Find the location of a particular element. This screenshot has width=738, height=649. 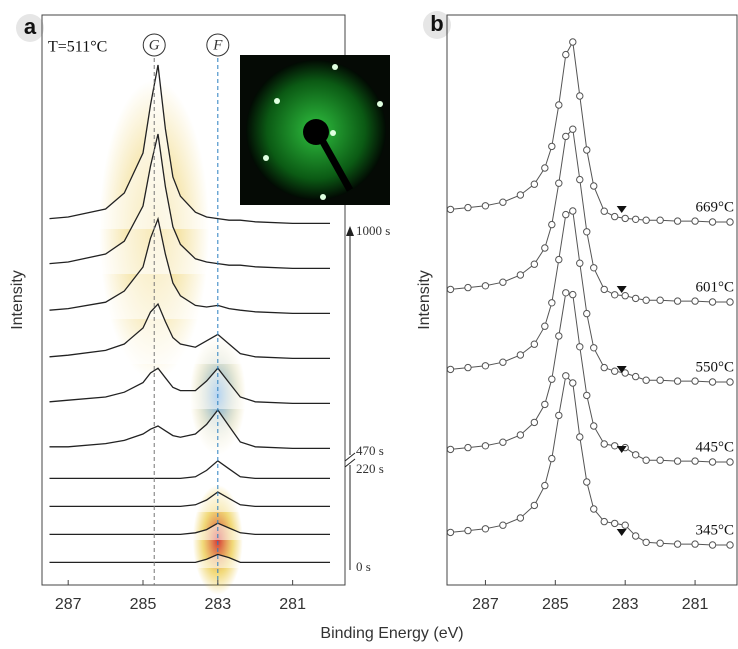

inset-holder is located at coordinates (336, 165).